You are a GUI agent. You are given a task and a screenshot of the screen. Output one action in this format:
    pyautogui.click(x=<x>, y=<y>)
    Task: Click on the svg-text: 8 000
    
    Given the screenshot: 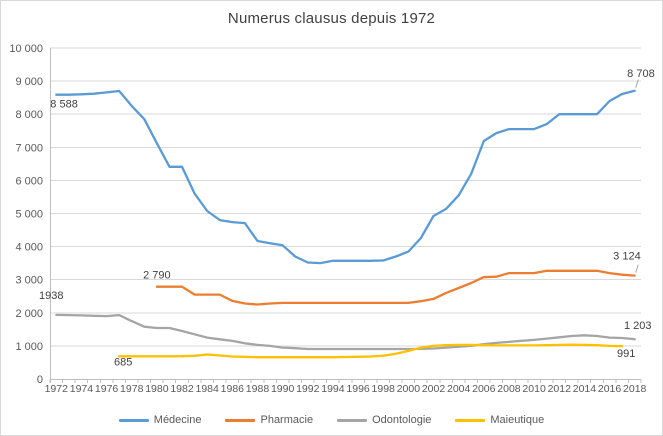 What is the action you would take?
    pyautogui.click(x=29, y=115)
    